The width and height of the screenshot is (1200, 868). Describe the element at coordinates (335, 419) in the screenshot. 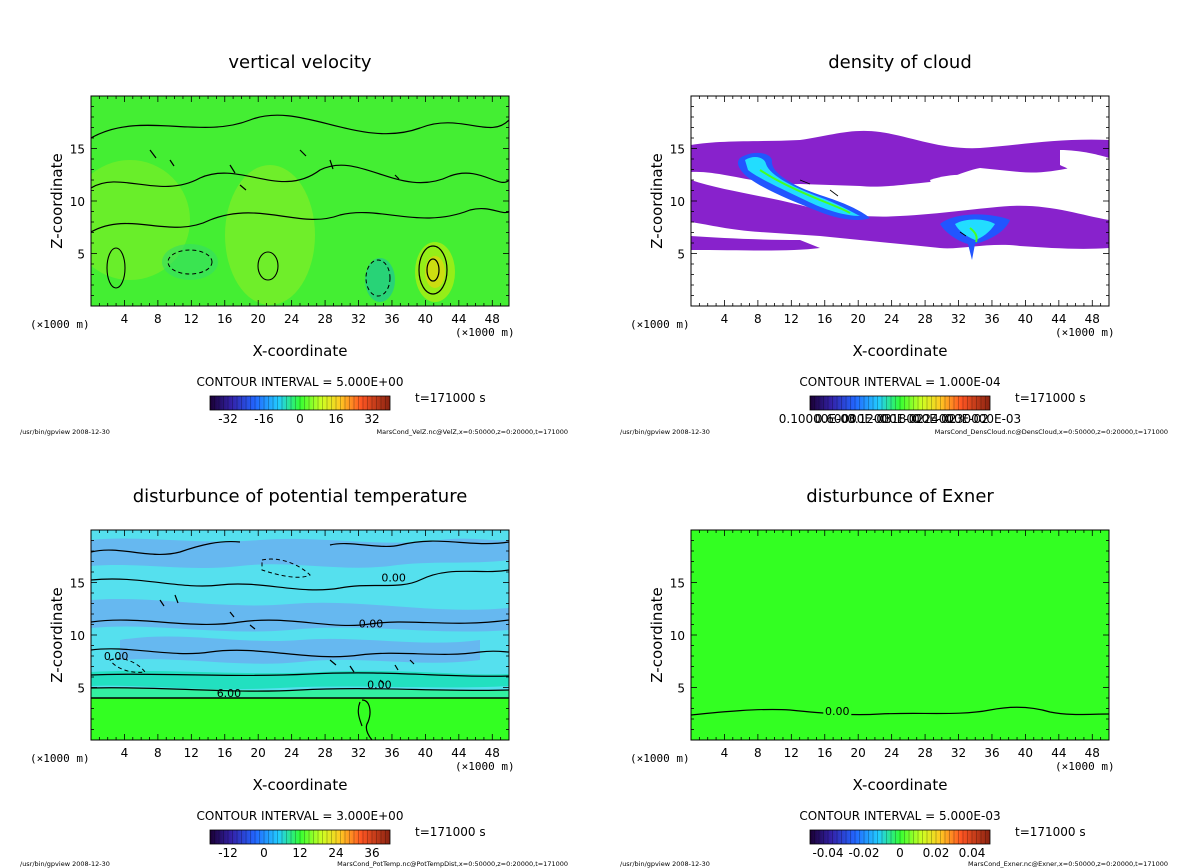

I see `colorbar-tick-label: 16` at that location.